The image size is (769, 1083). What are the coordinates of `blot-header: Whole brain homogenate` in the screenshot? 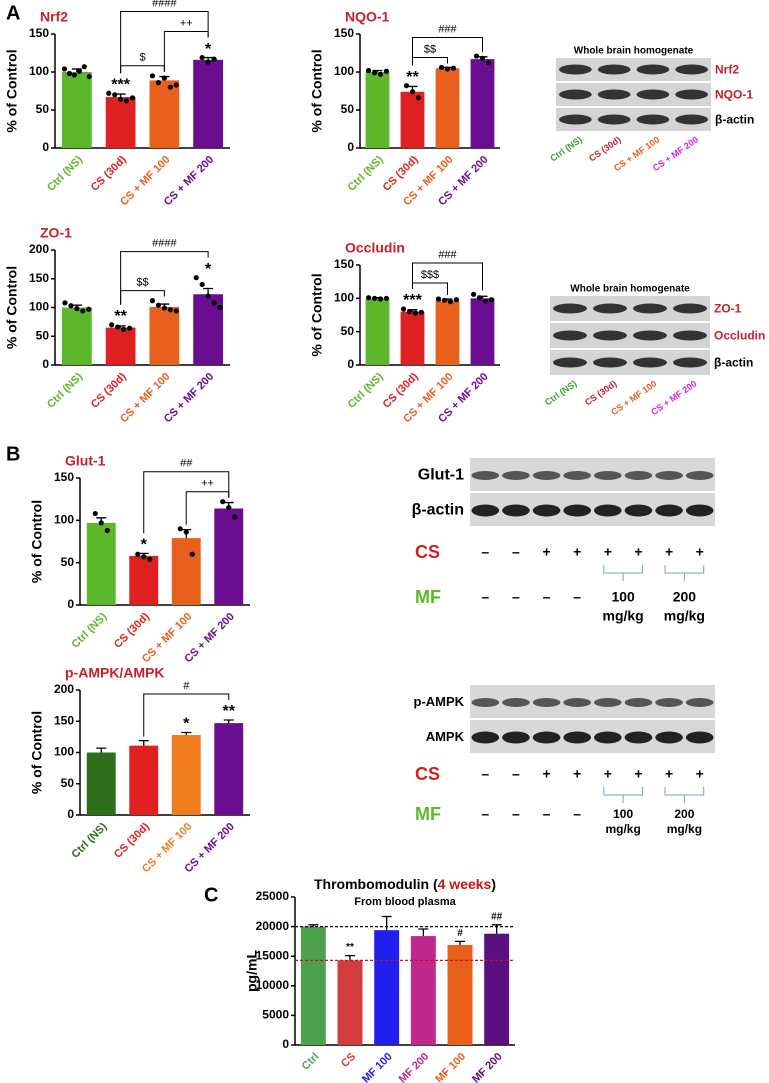 It's located at (634, 51).